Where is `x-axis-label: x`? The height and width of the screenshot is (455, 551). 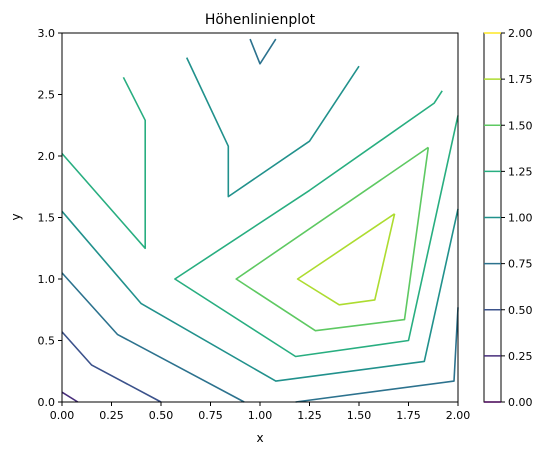
x-axis-label: x is located at coordinates (259, 438).